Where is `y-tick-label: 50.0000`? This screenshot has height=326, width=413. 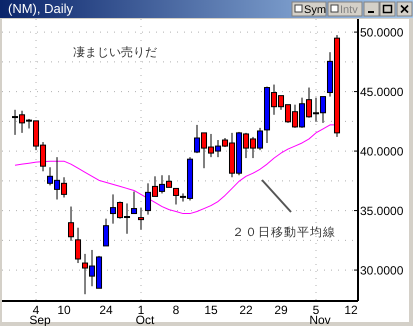
y-tick-label: 50.0000 is located at coordinates (382, 32).